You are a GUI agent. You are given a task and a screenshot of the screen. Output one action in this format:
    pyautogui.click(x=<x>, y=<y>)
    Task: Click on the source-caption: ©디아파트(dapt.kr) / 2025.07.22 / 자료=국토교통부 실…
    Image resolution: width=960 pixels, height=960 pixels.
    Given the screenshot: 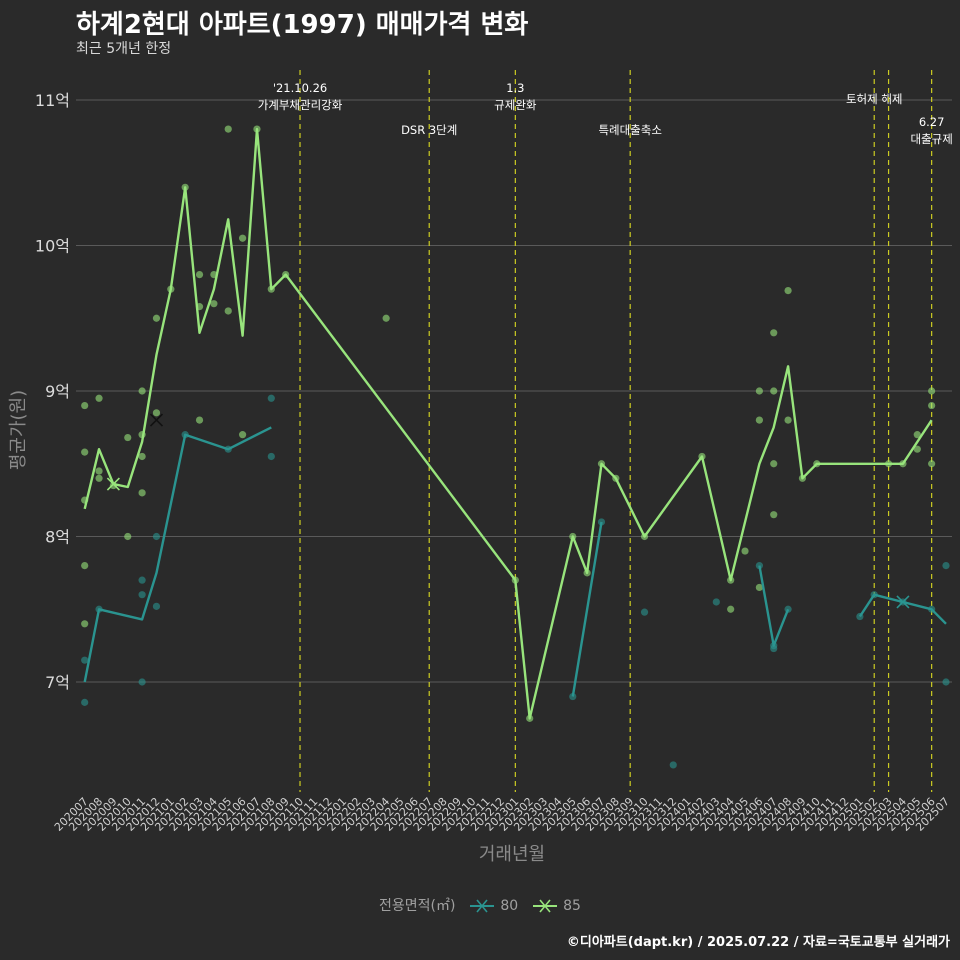 What is the action you would take?
    pyautogui.click(x=758, y=942)
    